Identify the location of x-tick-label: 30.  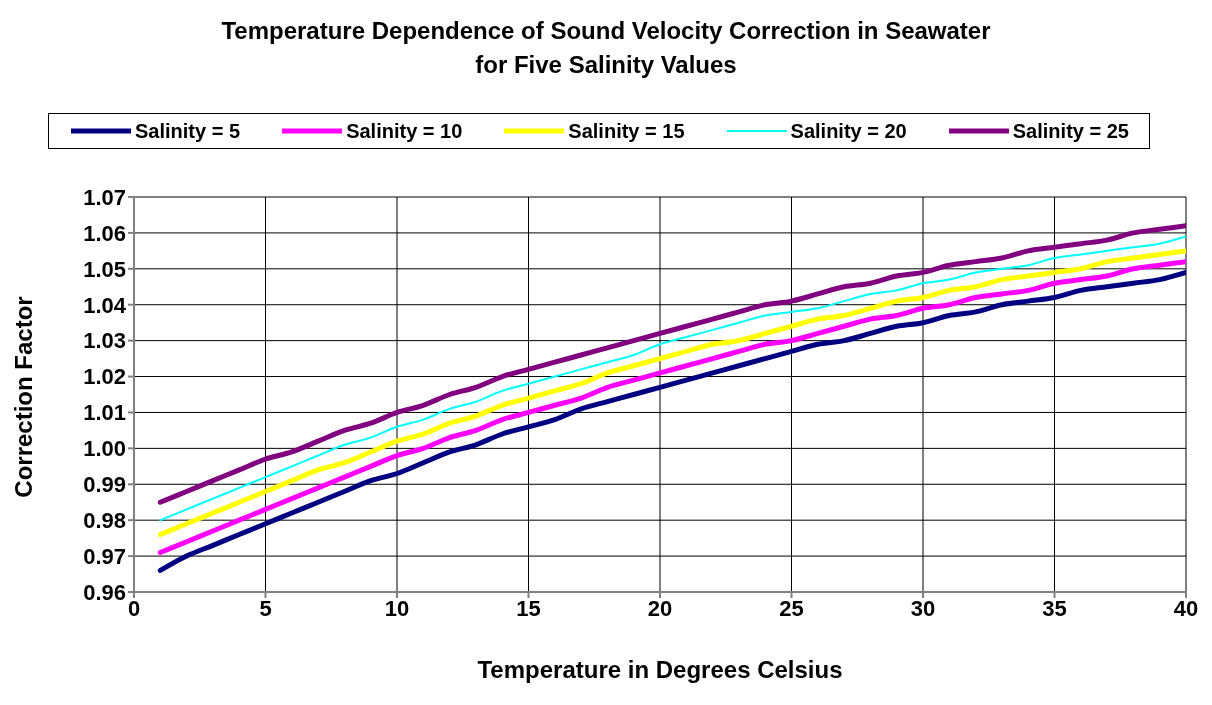
(923, 608).